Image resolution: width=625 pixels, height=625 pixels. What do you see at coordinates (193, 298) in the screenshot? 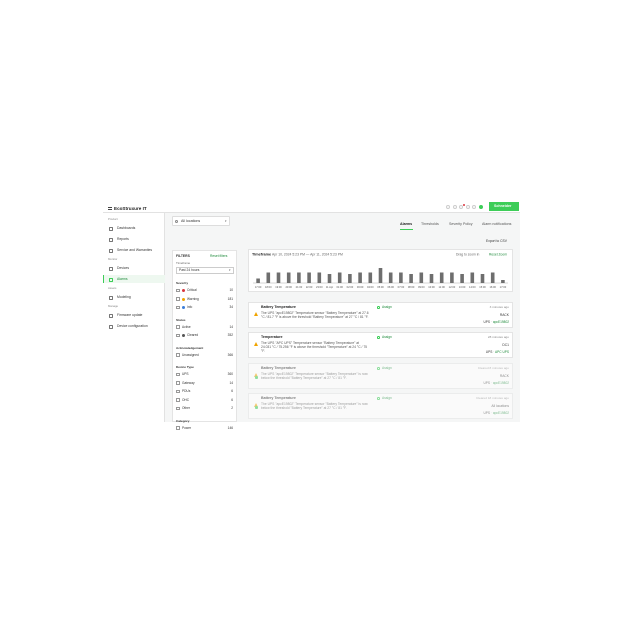
I see `filter-option: Warning` at bounding box center [193, 298].